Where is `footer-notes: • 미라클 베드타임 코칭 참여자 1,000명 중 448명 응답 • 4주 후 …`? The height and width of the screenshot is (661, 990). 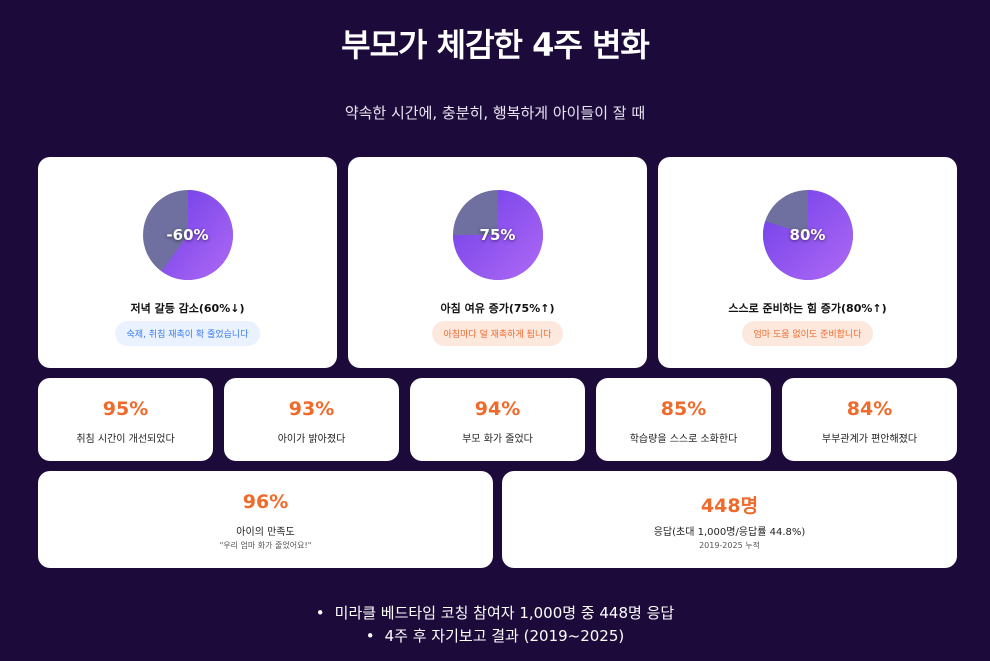
footer-notes: • 미라클 베드타임 코칭 참여자 1,000명 중 448명 응답 • 4주 후 … is located at coordinates (495, 625).